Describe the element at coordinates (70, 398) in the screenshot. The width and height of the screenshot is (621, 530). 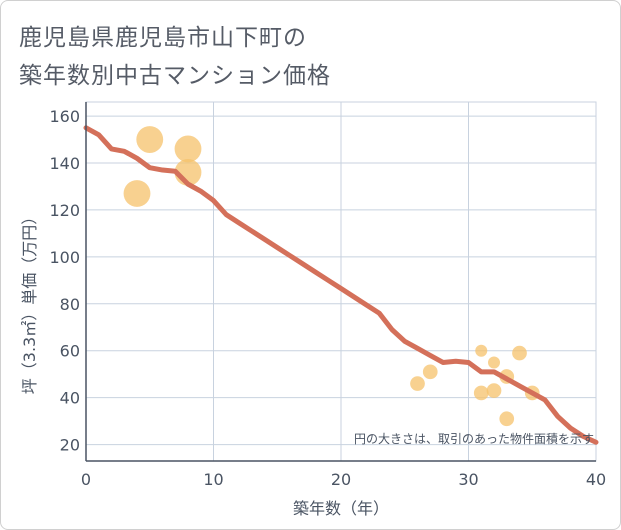
I see `y-tick-label: 40` at that location.